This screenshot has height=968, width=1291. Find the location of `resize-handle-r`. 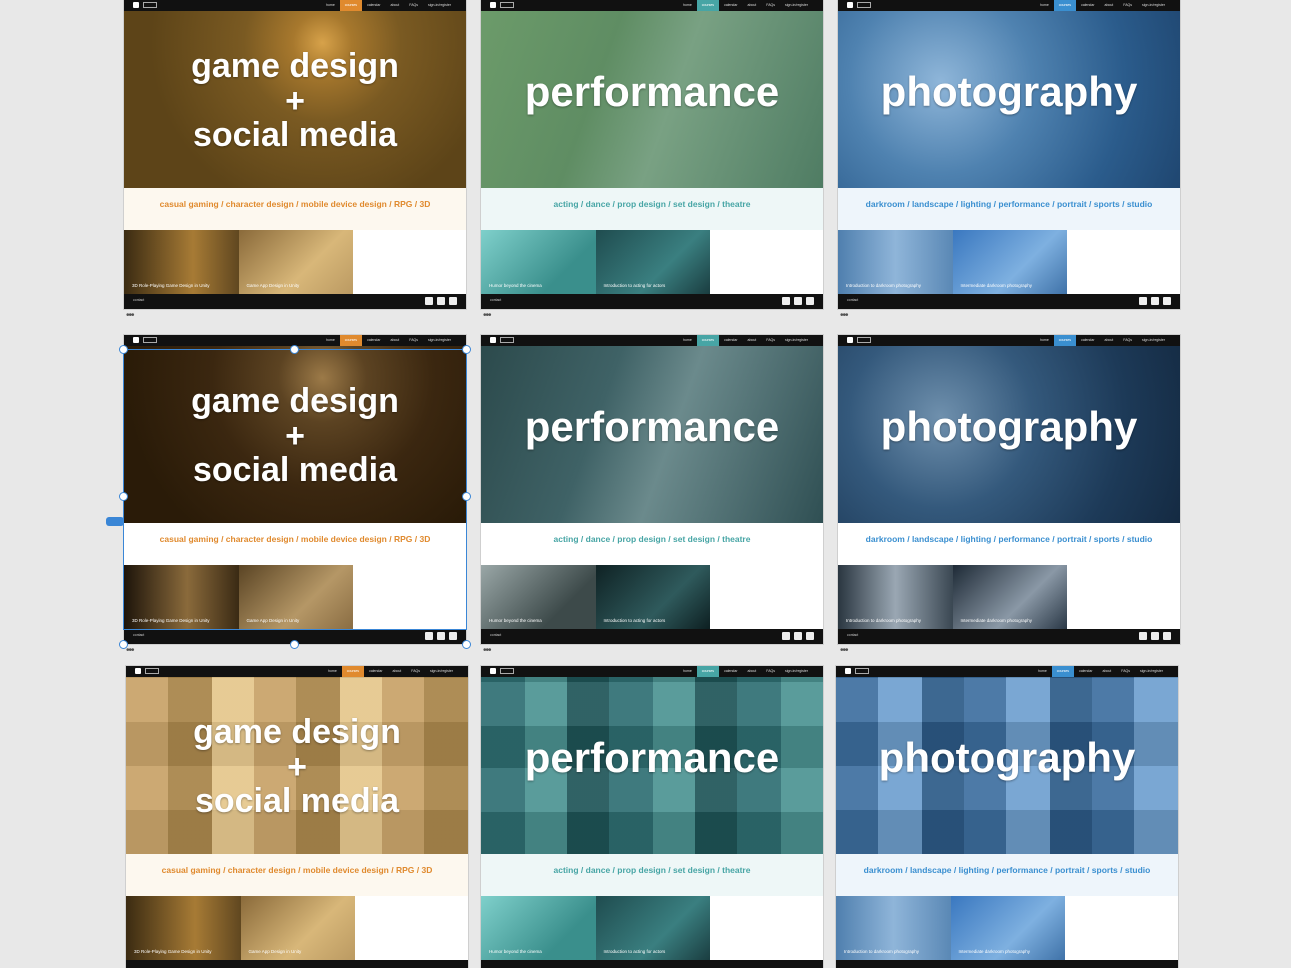

resize-handle-r is located at coordinates (466, 496).